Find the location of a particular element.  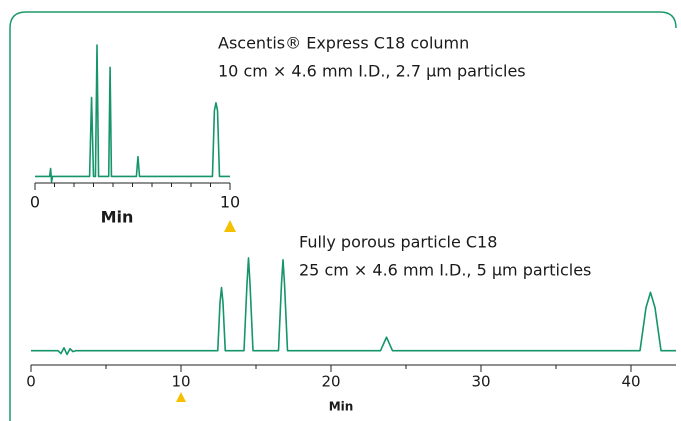

annotation: 10 cm × 4.6 mm I.D., 2.7 µm particles is located at coordinates (372, 71).